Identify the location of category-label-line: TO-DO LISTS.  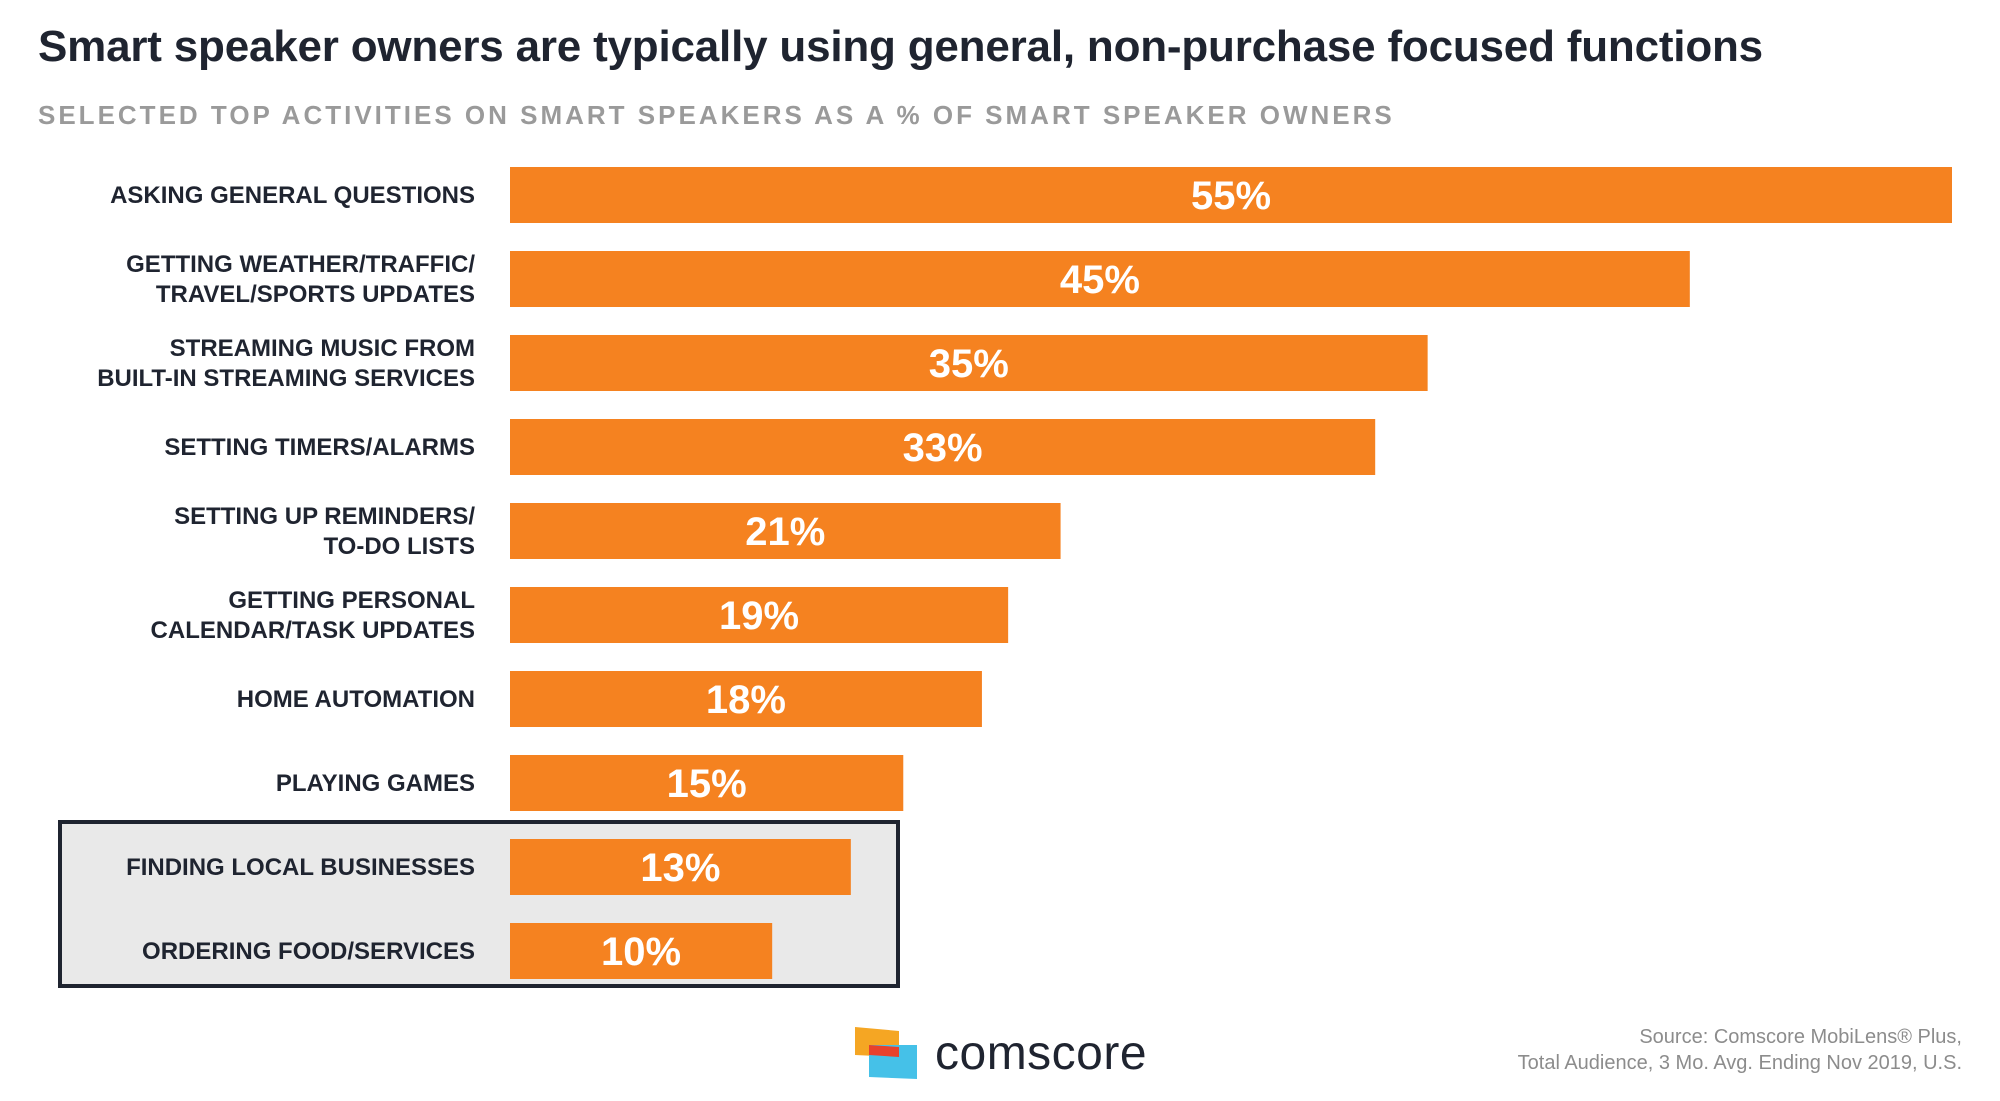
(399, 546).